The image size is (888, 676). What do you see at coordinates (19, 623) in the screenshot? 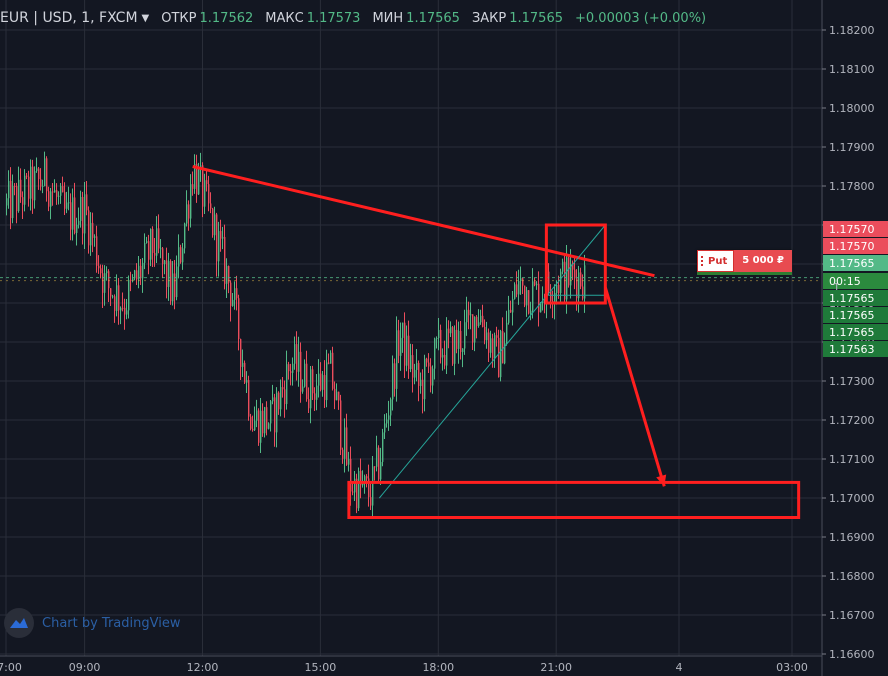
I see `tradingview-logo-icon` at bounding box center [19, 623].